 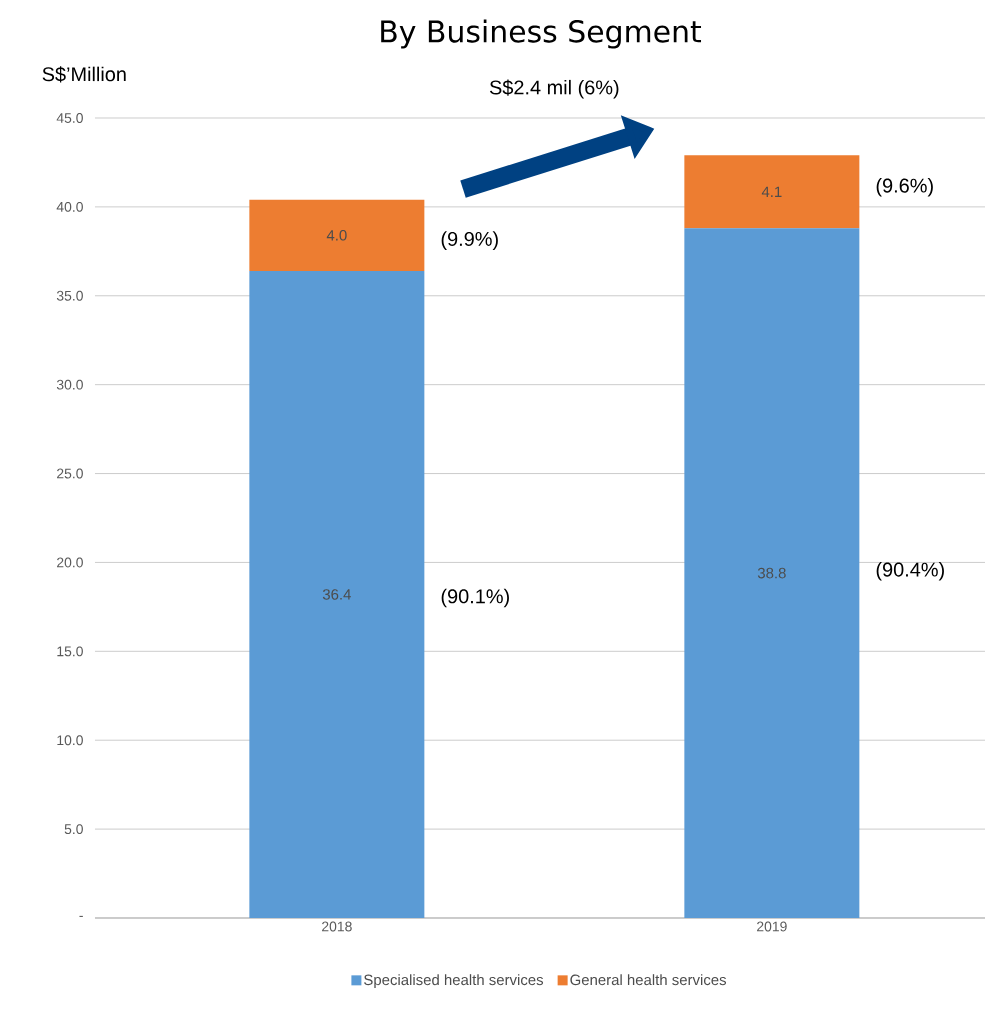 I want to click on data-label: 36.4, so click(x=336, y=594).